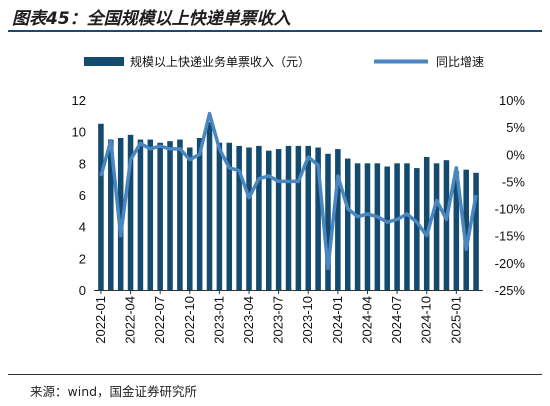  I want to click on x-axis-ticks, so click(278, 292).